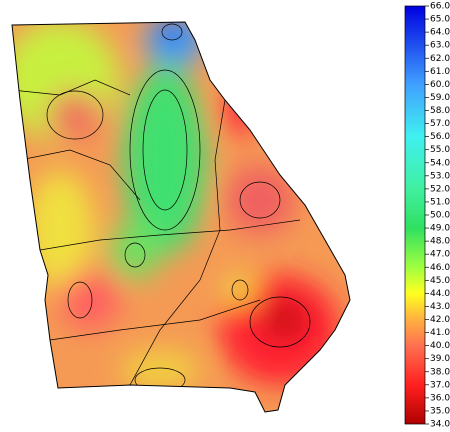 This screenshot has width=450, height=432. Describe the element at coordinates (440, 72) in the screenshot. I see `colorbar-tick-label: 61.0` at that location.